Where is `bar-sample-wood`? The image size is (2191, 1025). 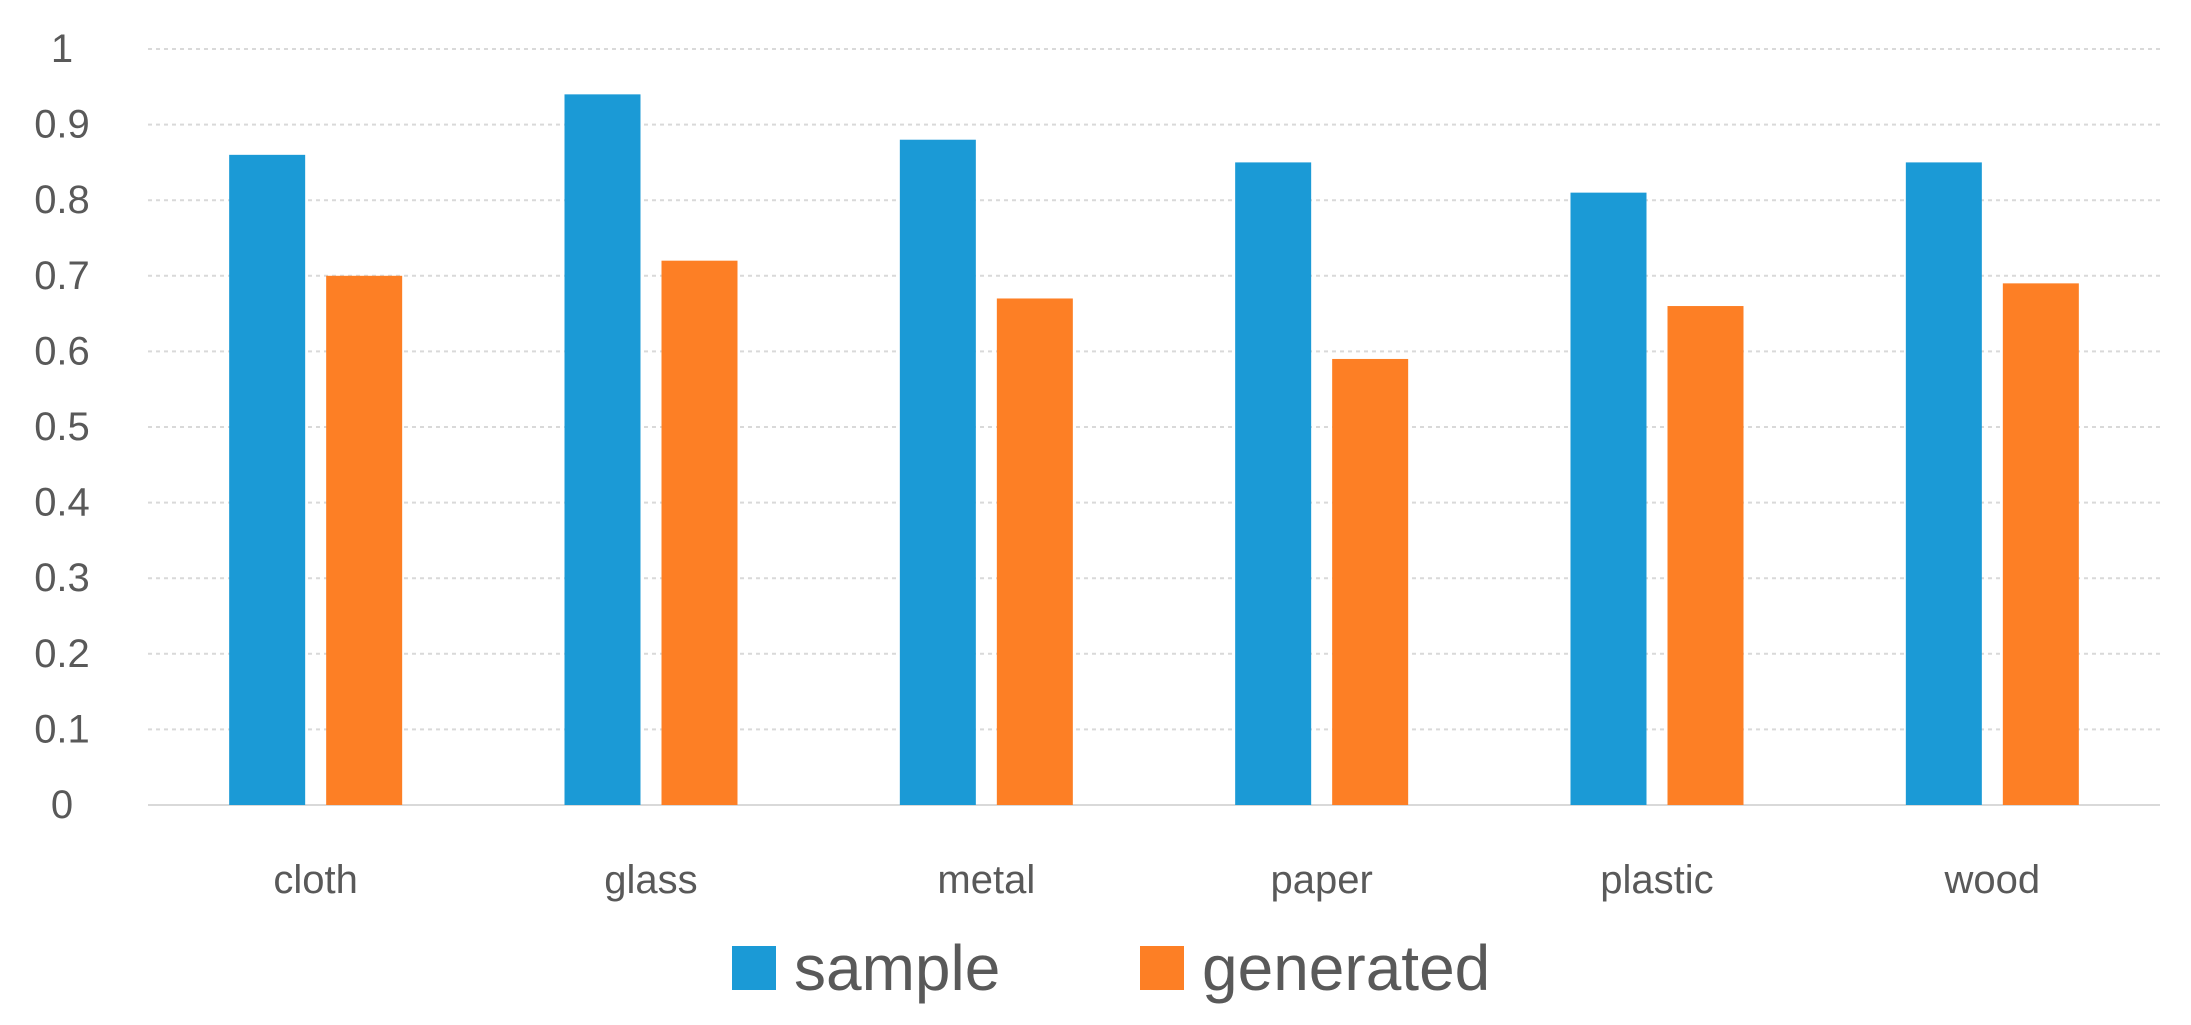 bar-sample-wood is located at coordinates (1943, 483).